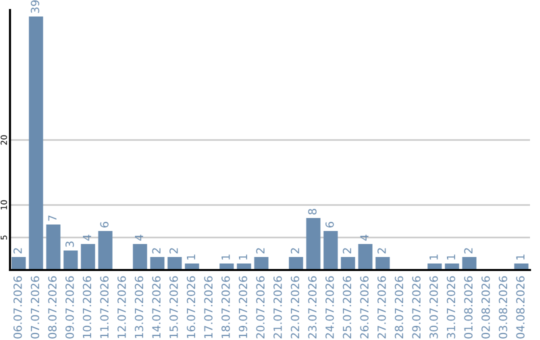 The image size is (540, 340). What do you see at coordinates (260, 307) in the screenshot?
I see `x-tick-label: 20.07.2026` at bounding box center [260, 307].